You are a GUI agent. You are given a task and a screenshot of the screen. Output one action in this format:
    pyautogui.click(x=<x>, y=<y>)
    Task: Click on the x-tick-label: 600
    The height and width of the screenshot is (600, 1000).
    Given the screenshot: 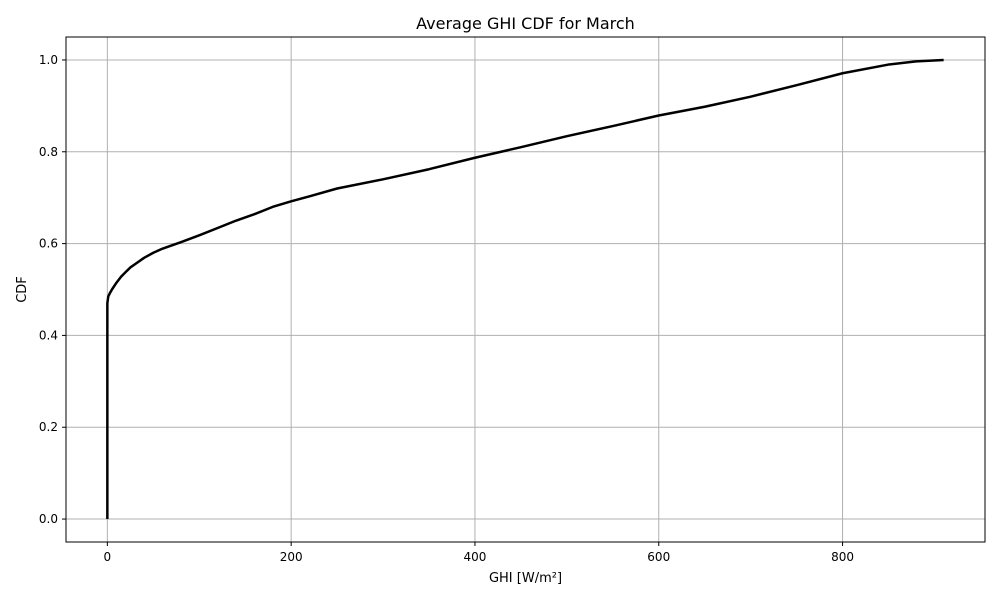 What is the action you would take?
    pyautogui.click(x=658, y=557)
    